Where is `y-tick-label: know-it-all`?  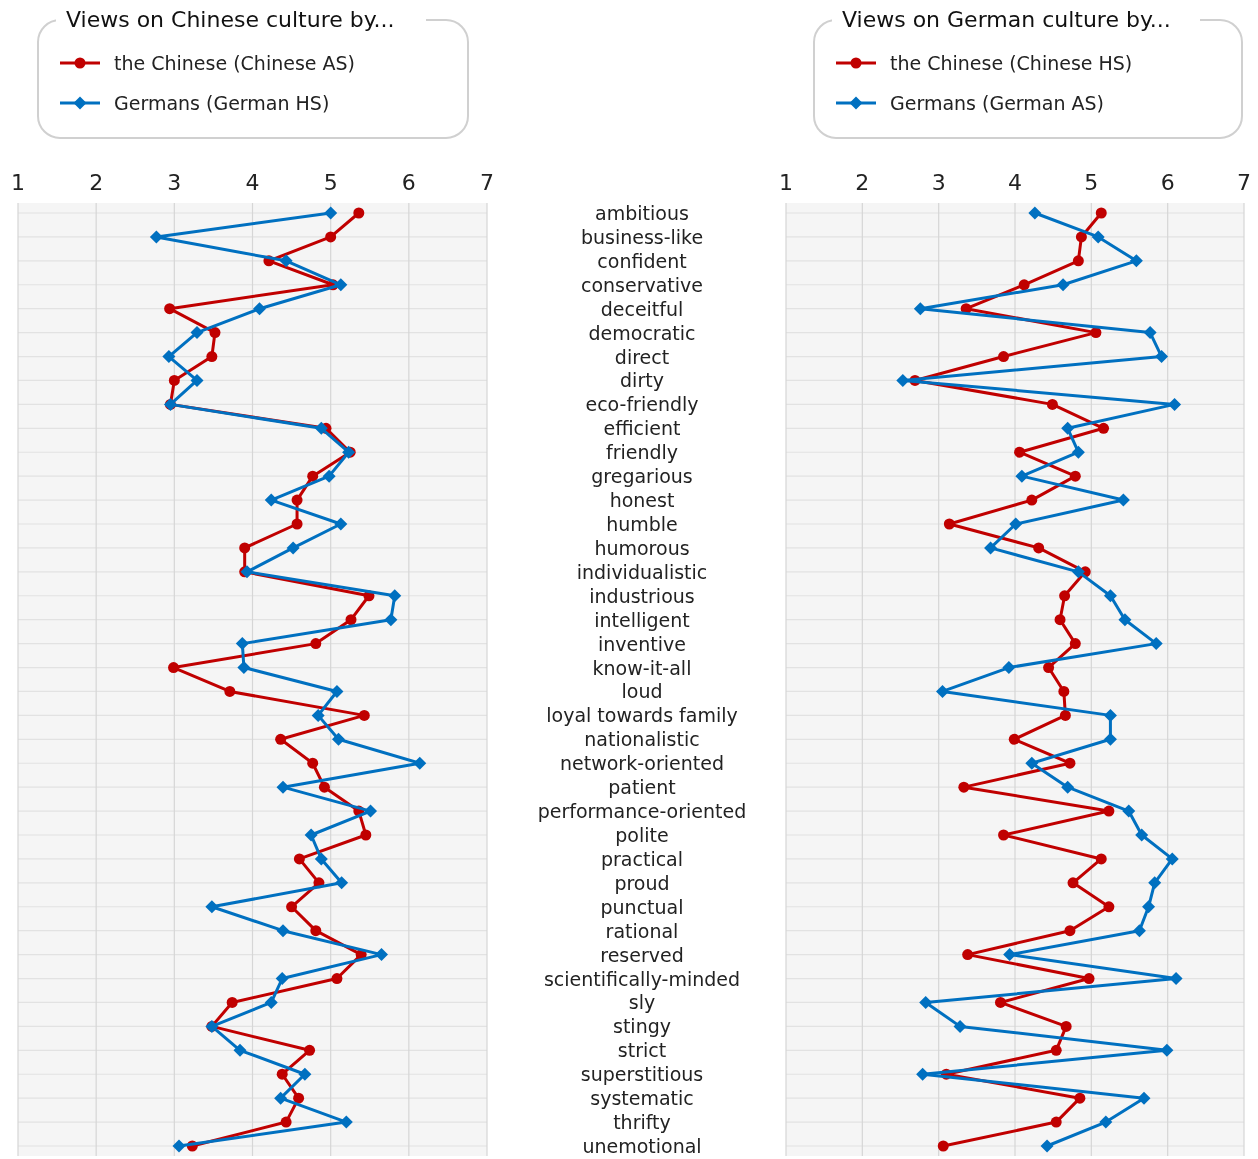 y-tick-label: know-it-all is located at coordinates (642, 667).